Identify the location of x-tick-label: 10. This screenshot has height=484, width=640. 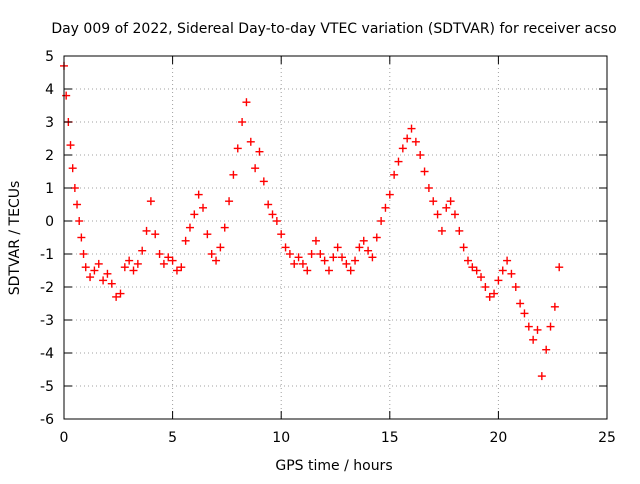
(281, 438).